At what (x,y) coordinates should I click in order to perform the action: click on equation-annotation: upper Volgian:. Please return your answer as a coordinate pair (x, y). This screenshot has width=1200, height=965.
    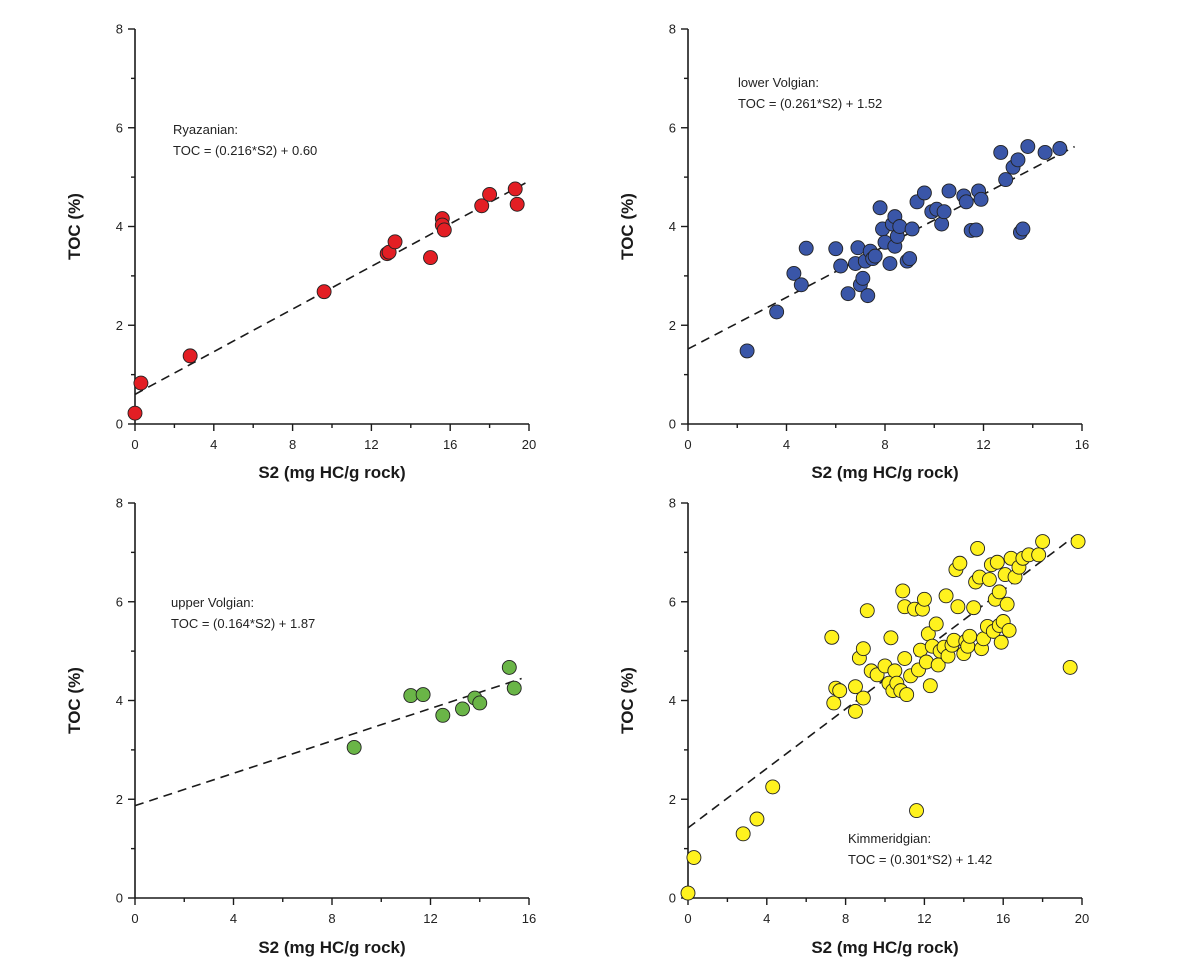
    Looking at the image, I should click on (212, 602).